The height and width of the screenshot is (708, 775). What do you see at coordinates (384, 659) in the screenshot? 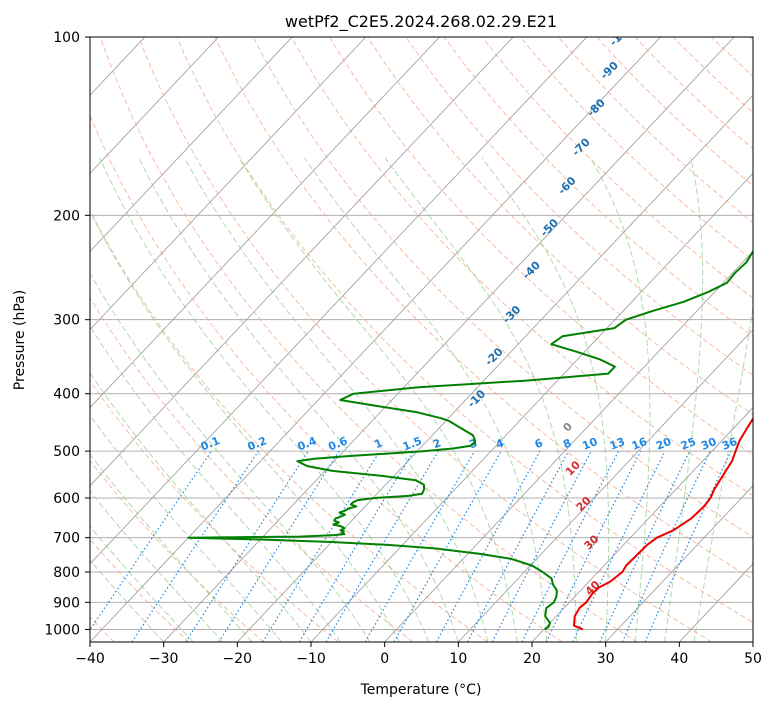
I see `x-tick-label: 0` at bounding box center [384, 659].